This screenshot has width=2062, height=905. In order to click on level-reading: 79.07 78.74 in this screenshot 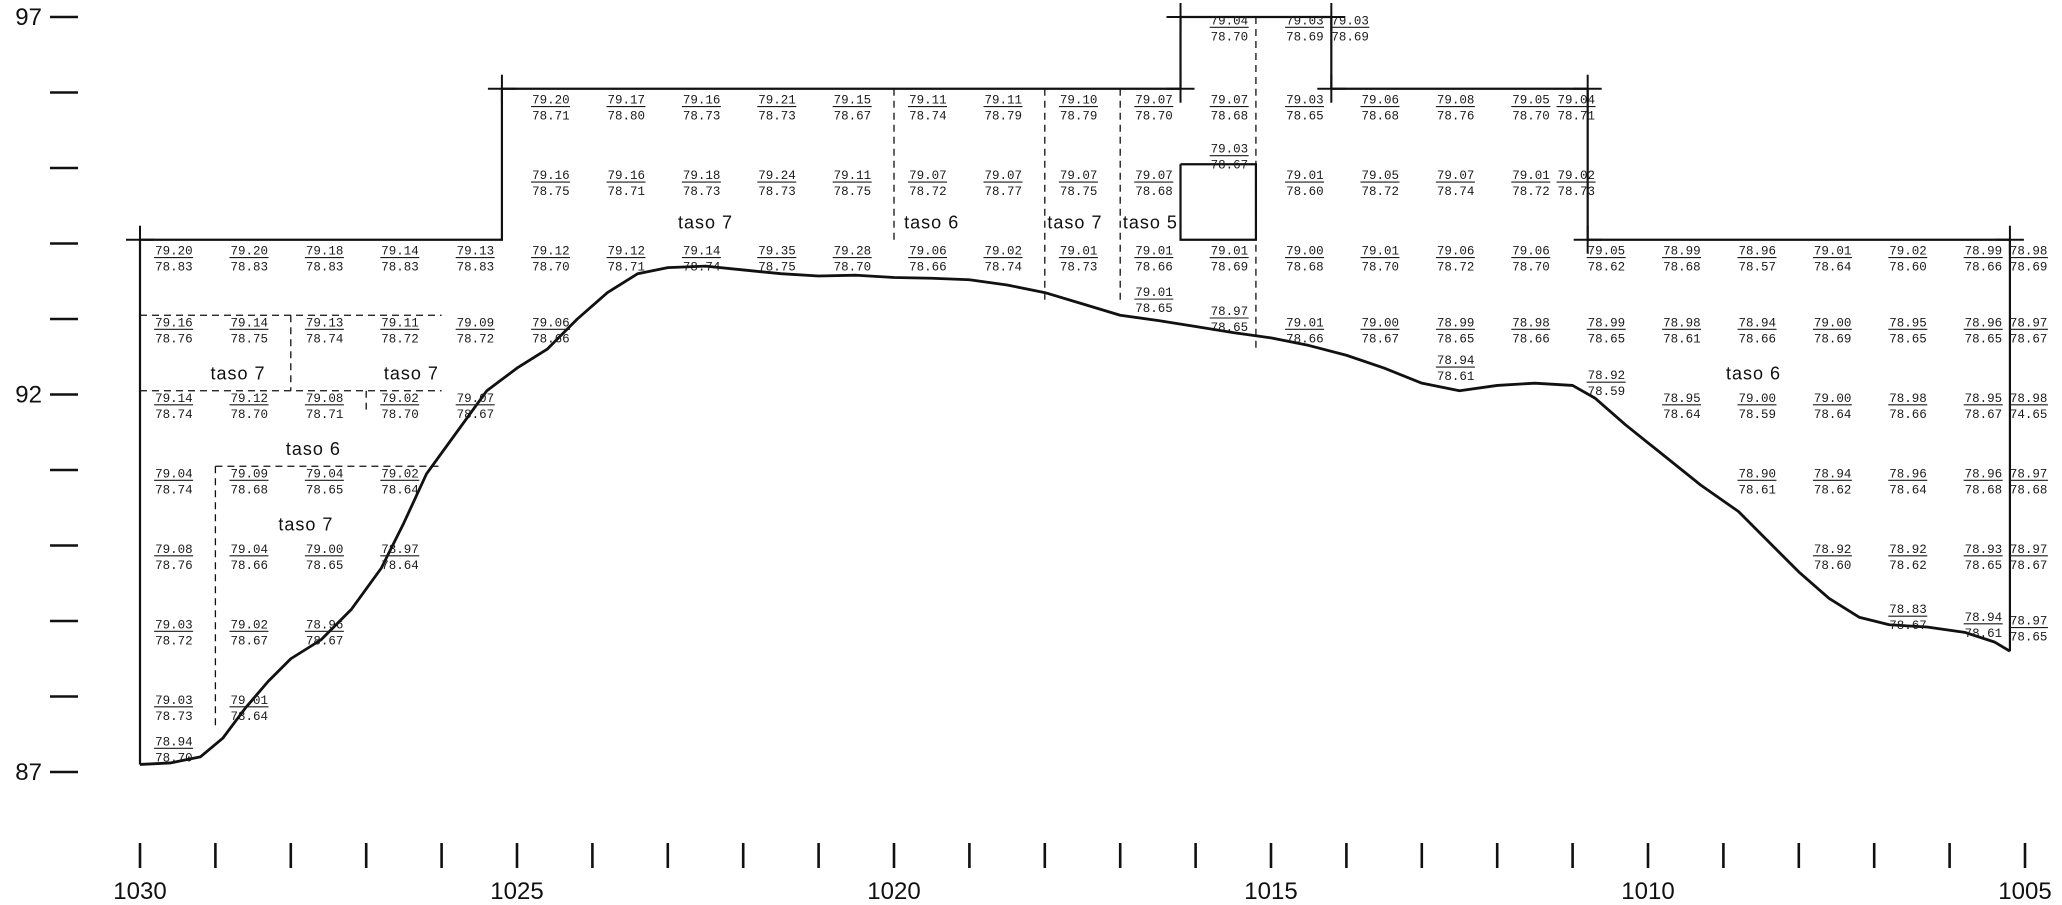, I will do `click(1455, 184)`.